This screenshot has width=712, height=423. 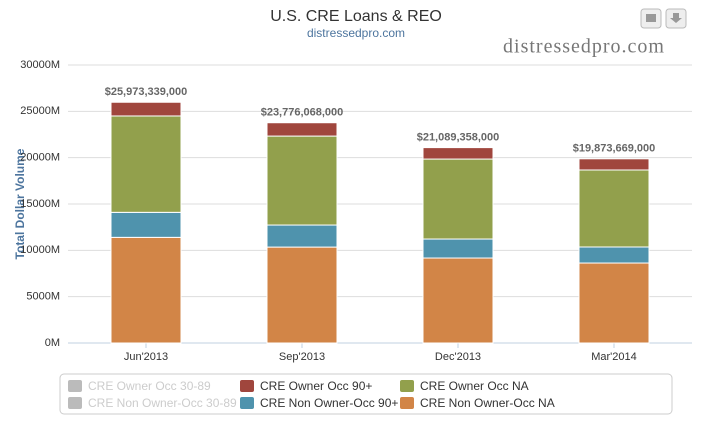 I want to click on y-tick-label: 15000M, so click(x=40, y=204).